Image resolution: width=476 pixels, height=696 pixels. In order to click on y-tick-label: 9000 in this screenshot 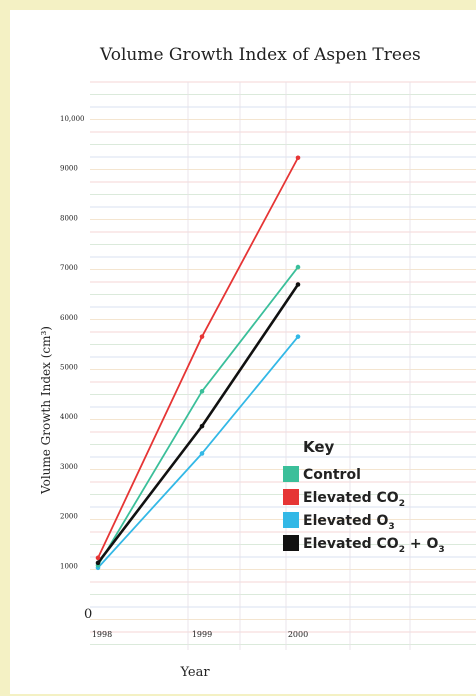, I will do `click(69, 169)`.